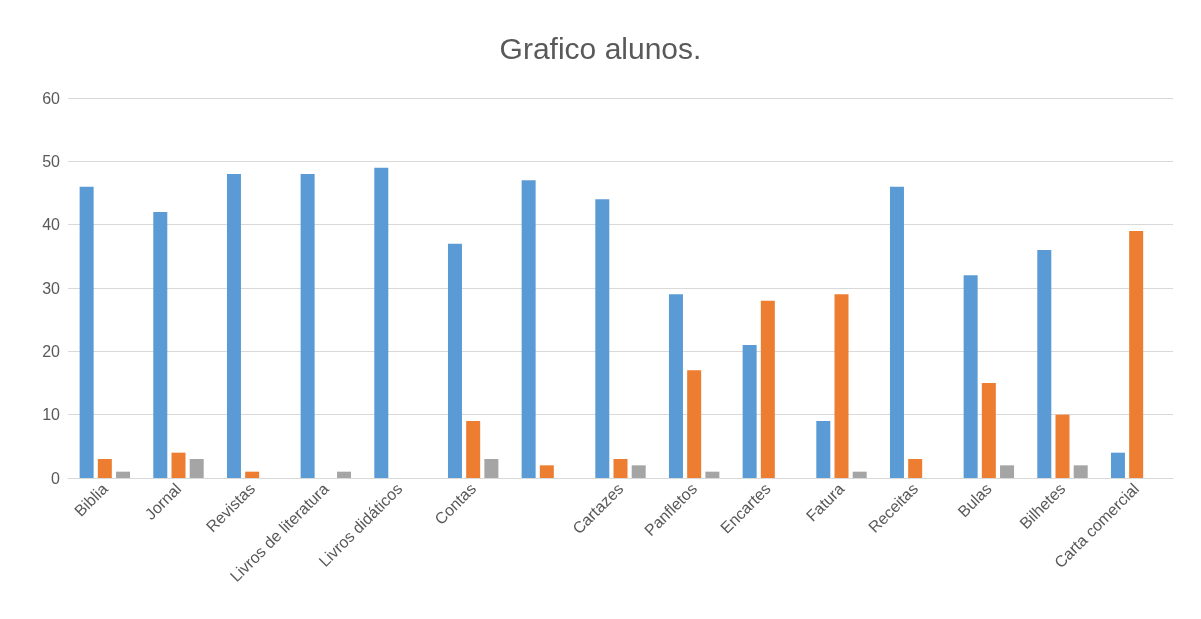 The width and height of the screenshot is (1201, 619). What do you see at coordinates (51, 415) in the screenshot?
I see `y-tick-label: 10` at bounding box center [51, 415].